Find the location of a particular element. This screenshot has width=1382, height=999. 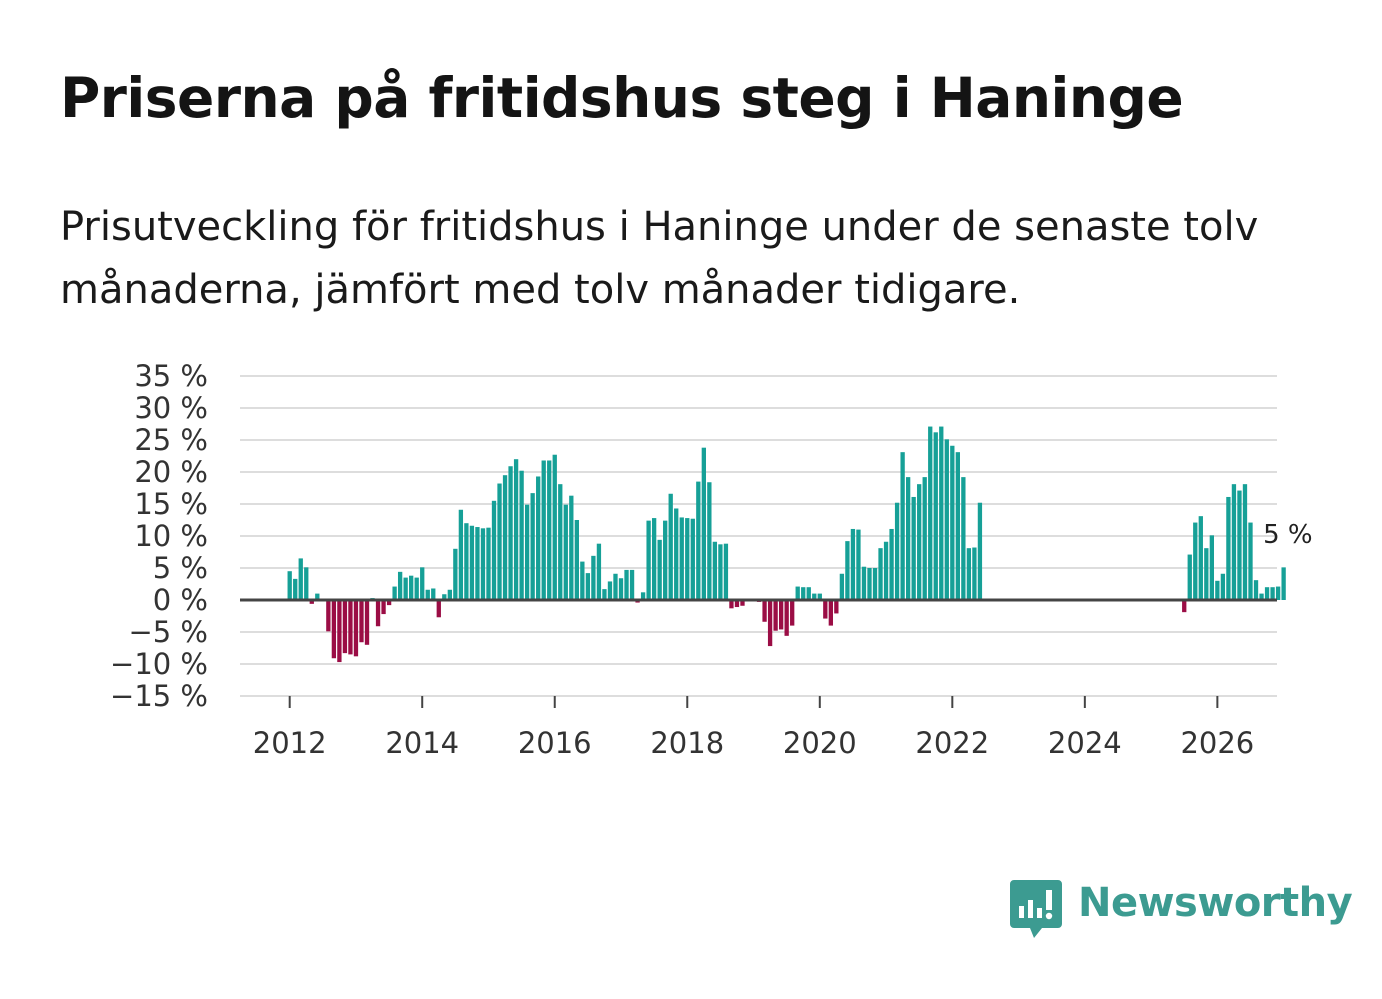

y-tick-label: 30 % is located at coordinates (171, 408).